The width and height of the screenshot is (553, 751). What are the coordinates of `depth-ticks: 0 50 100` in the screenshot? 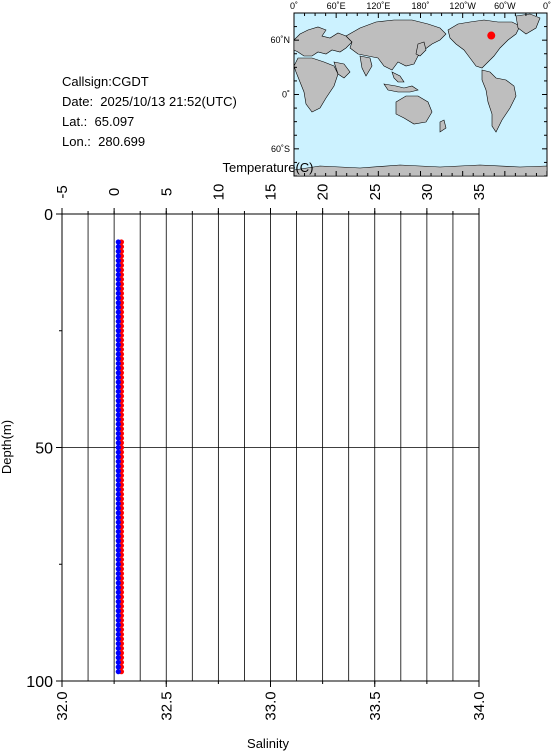 It's located at (44, 449).